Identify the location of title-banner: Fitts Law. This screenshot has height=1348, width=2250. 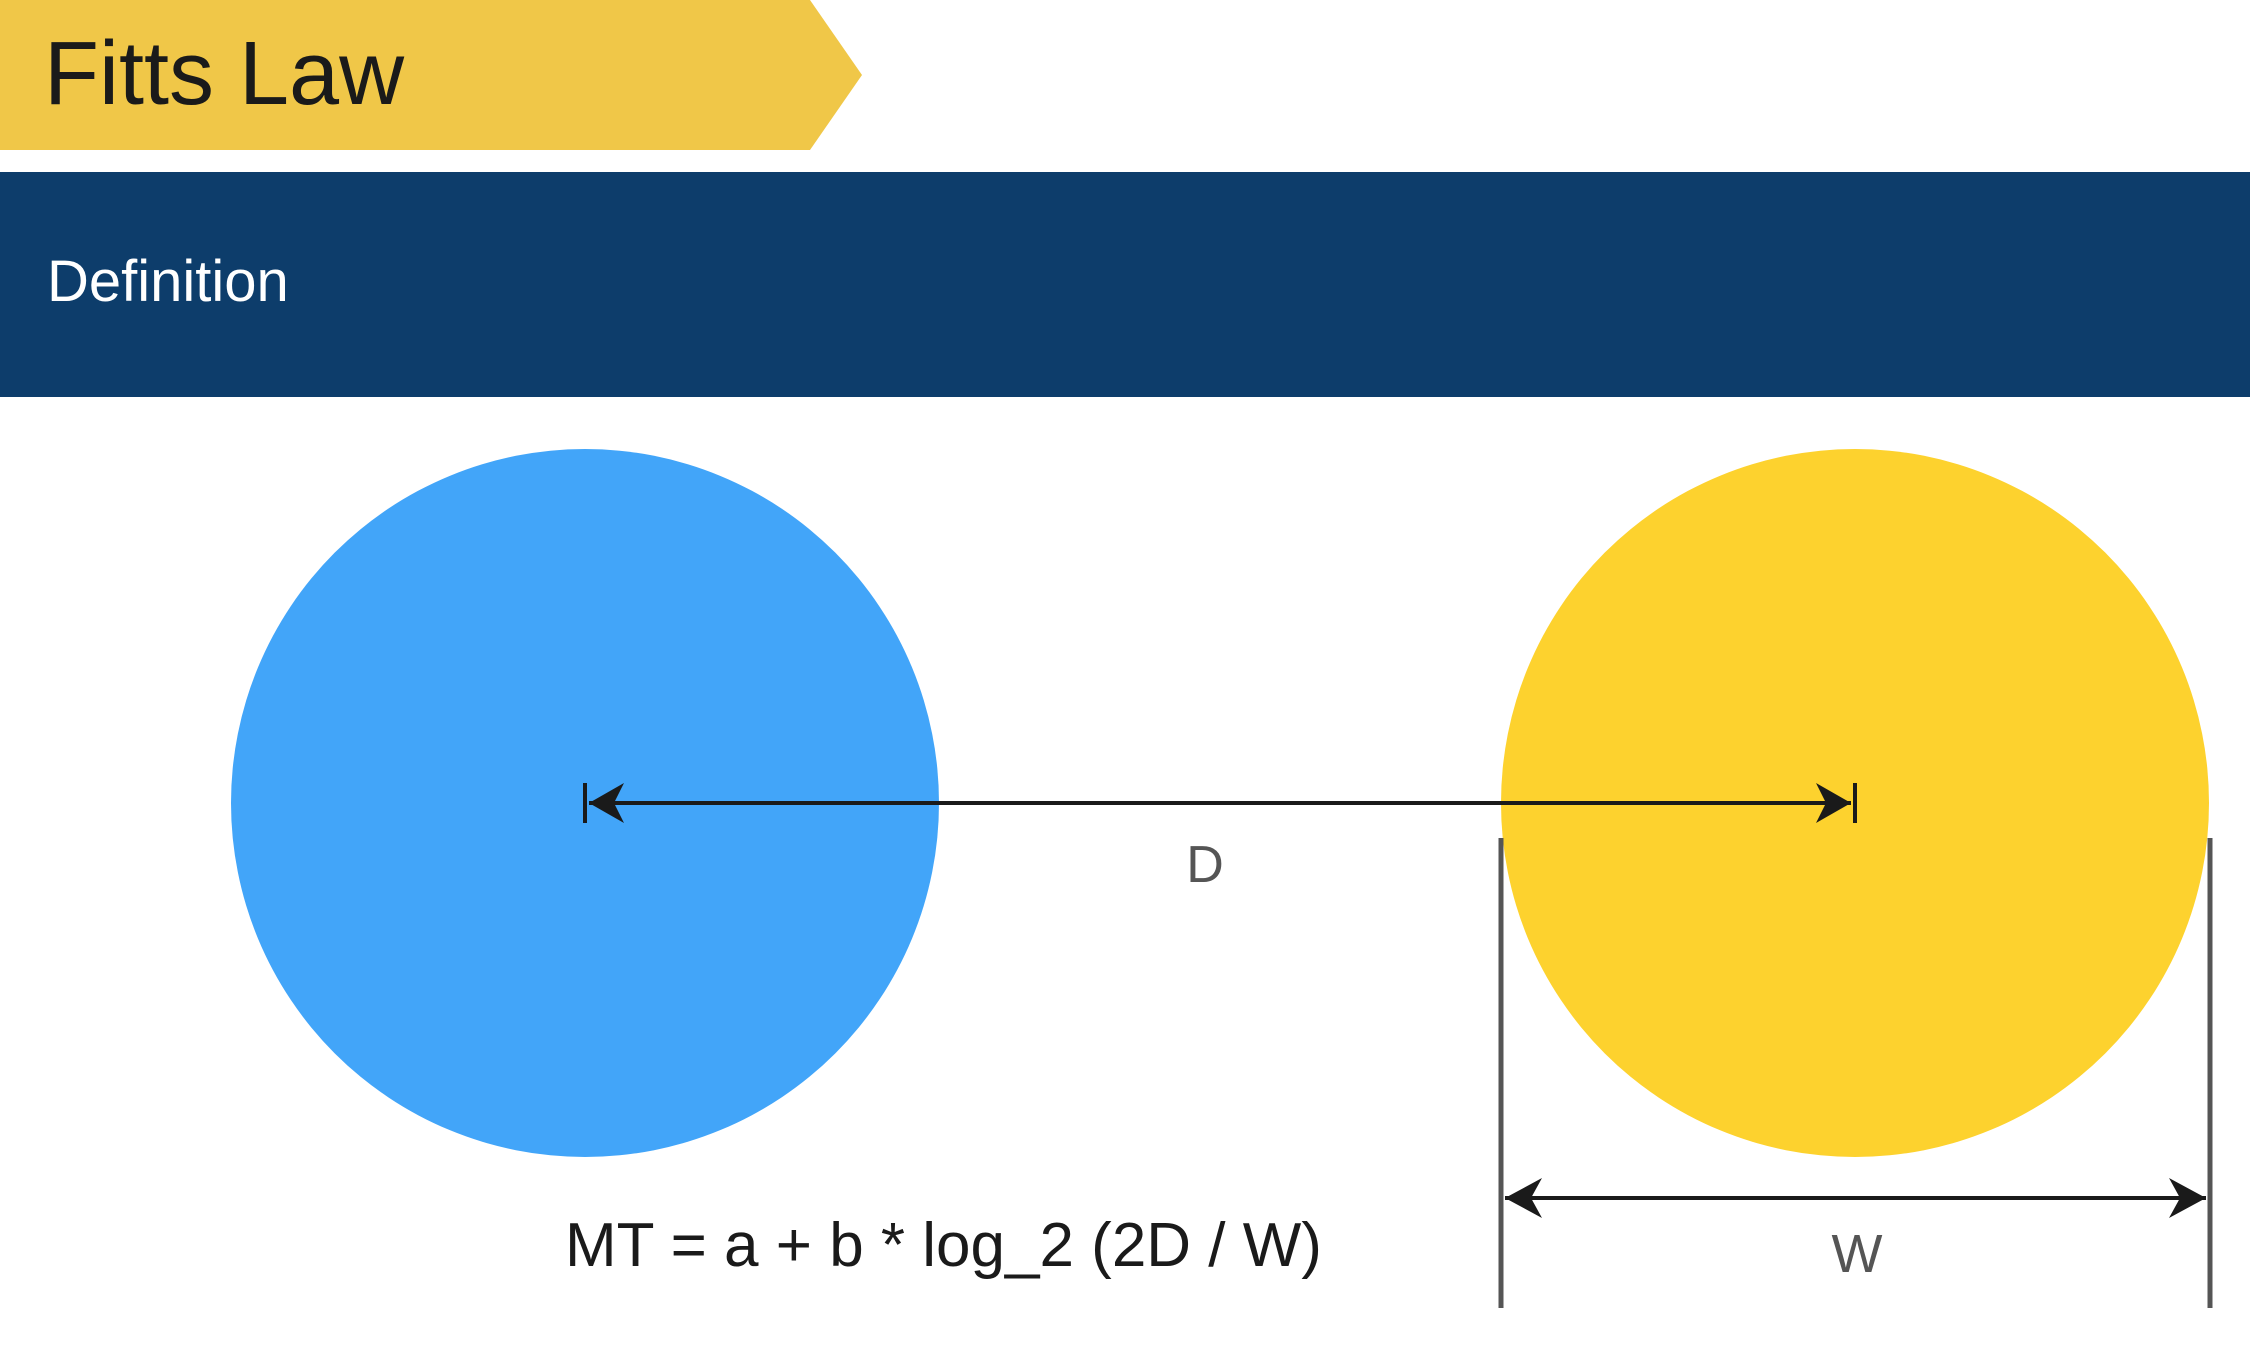
(431, 75).